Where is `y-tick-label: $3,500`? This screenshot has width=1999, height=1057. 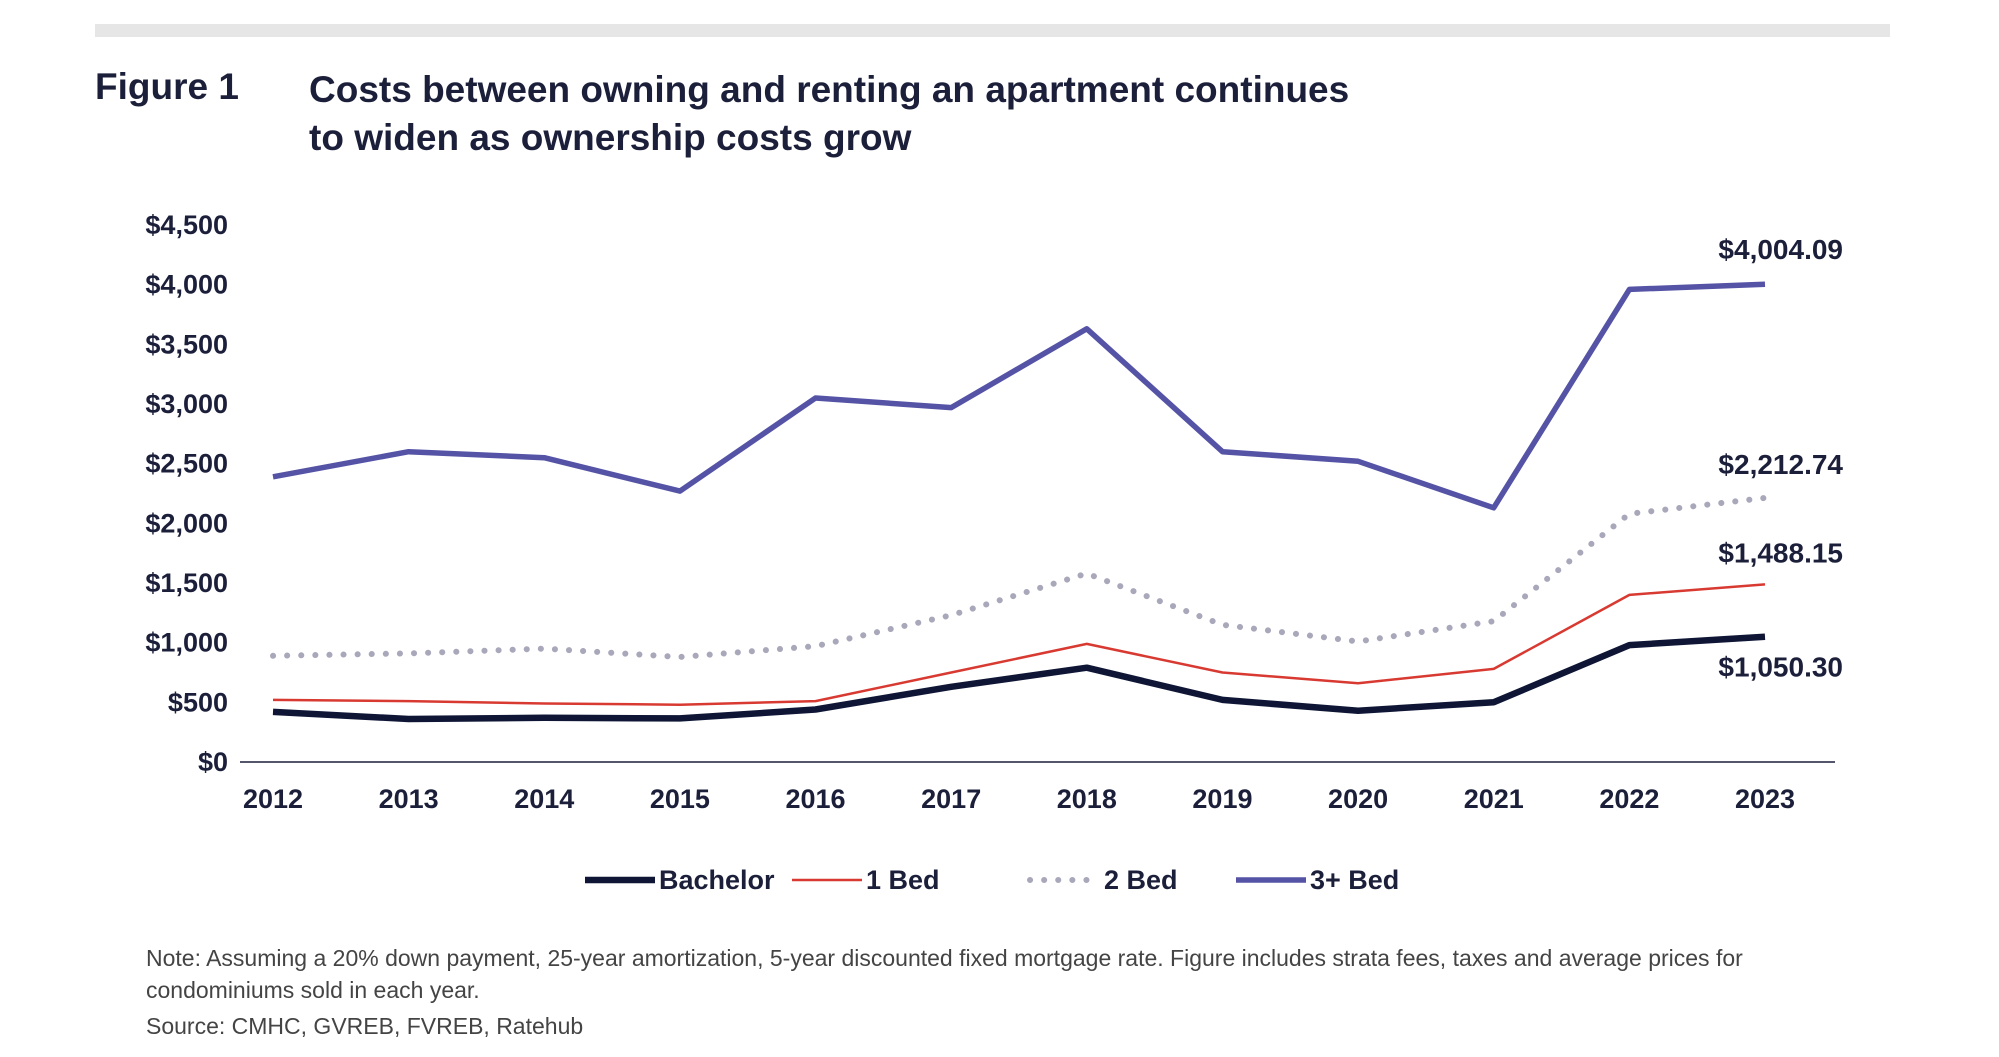
y-tick-label: $3,500 is located at coordinates (186, 344).